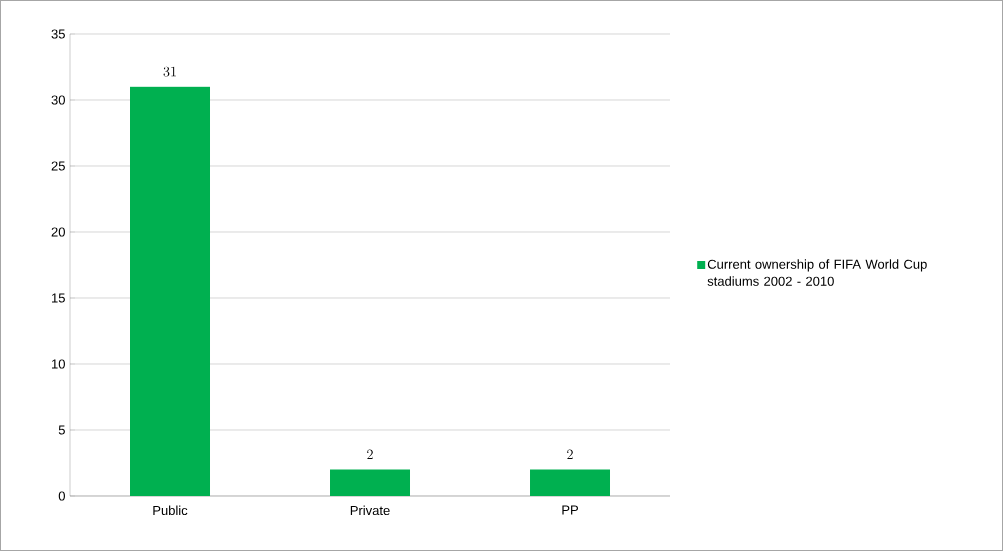 This screenshot has height=551, width=1003. I want to click on x-tick-label: PP, so click(570, 510).